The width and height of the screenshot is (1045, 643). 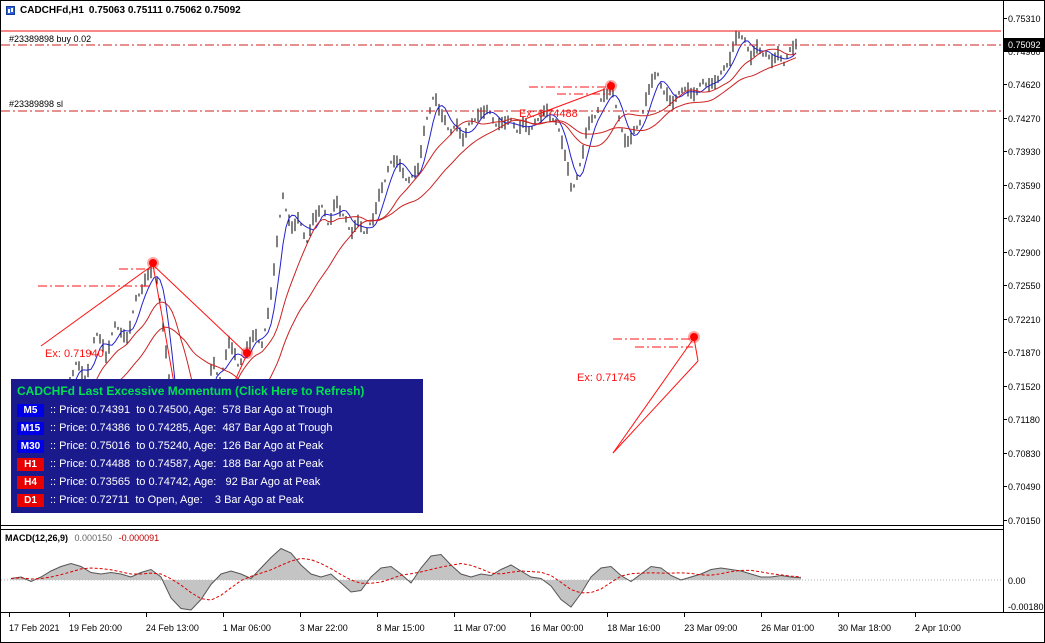 I want to click on pane-splitter, so click(x=502, y=527).